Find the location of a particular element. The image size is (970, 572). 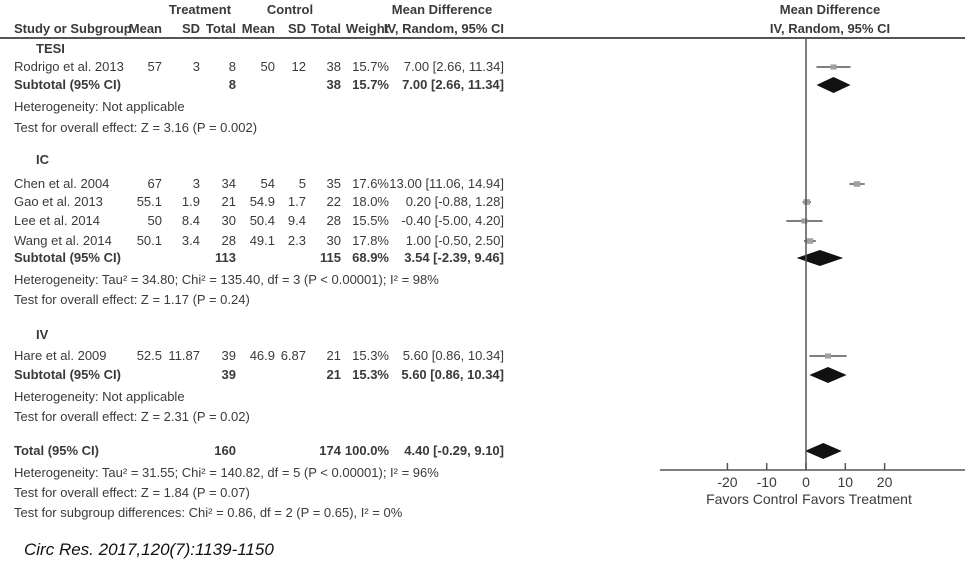

cell-c-mean: 54.9 is located at coordinates (262, 201).